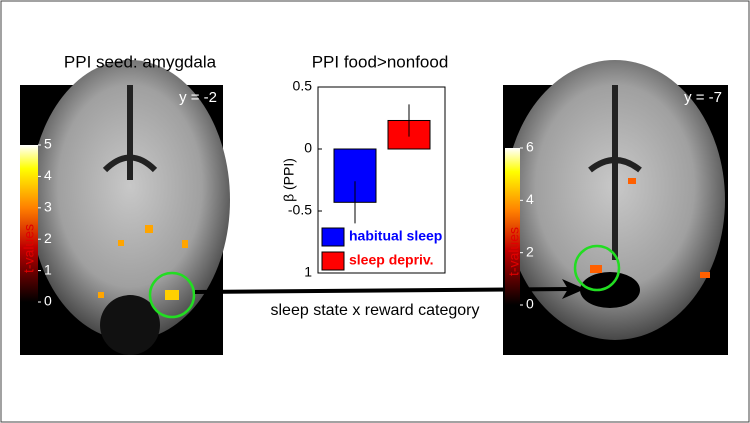  I want to click on slice-coordinate: y = -2, so click(198, 97).